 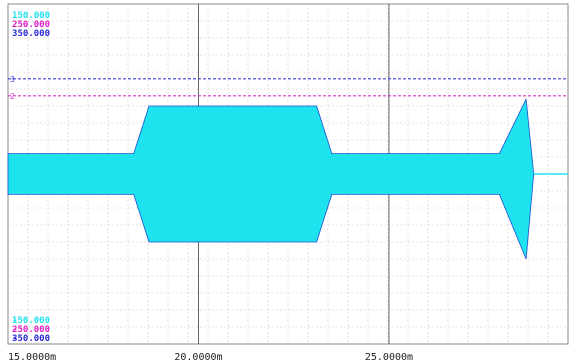 What do you see at coordinates (12, 96) in the screenshot?
I see `reference-marker-label: 2` at bounding box center [12, 96].